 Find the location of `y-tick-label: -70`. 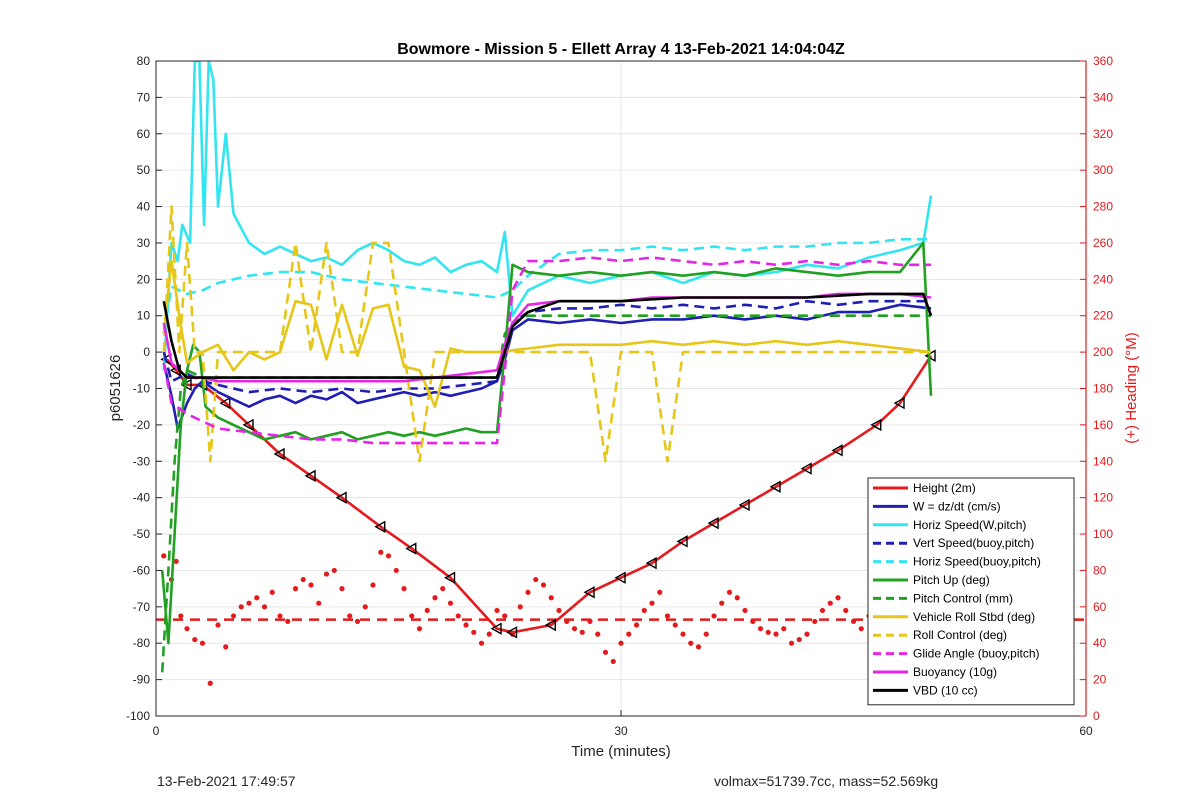

y-tick-label: -70 is located at coordinates (142, 607).